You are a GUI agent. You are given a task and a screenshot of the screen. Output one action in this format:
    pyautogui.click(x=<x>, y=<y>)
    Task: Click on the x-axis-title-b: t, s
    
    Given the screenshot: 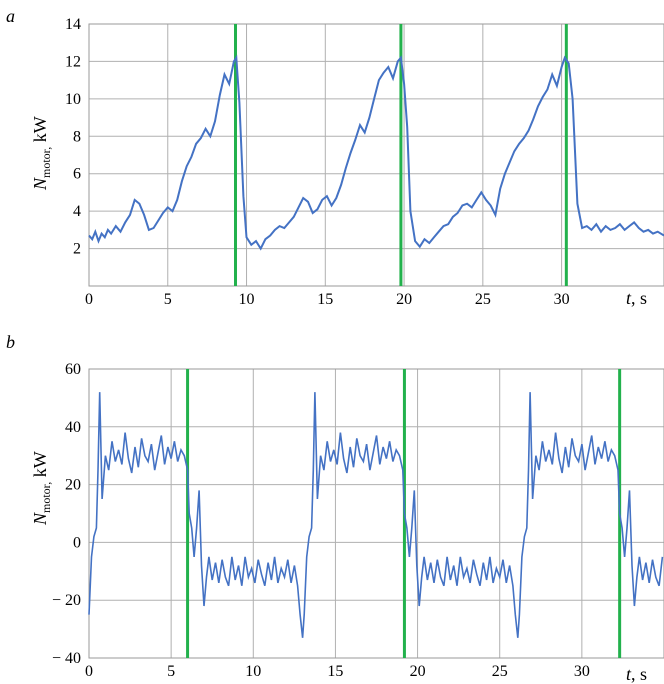 What is the action you would take?
    pyautogui.click(x=636, y=674)
    